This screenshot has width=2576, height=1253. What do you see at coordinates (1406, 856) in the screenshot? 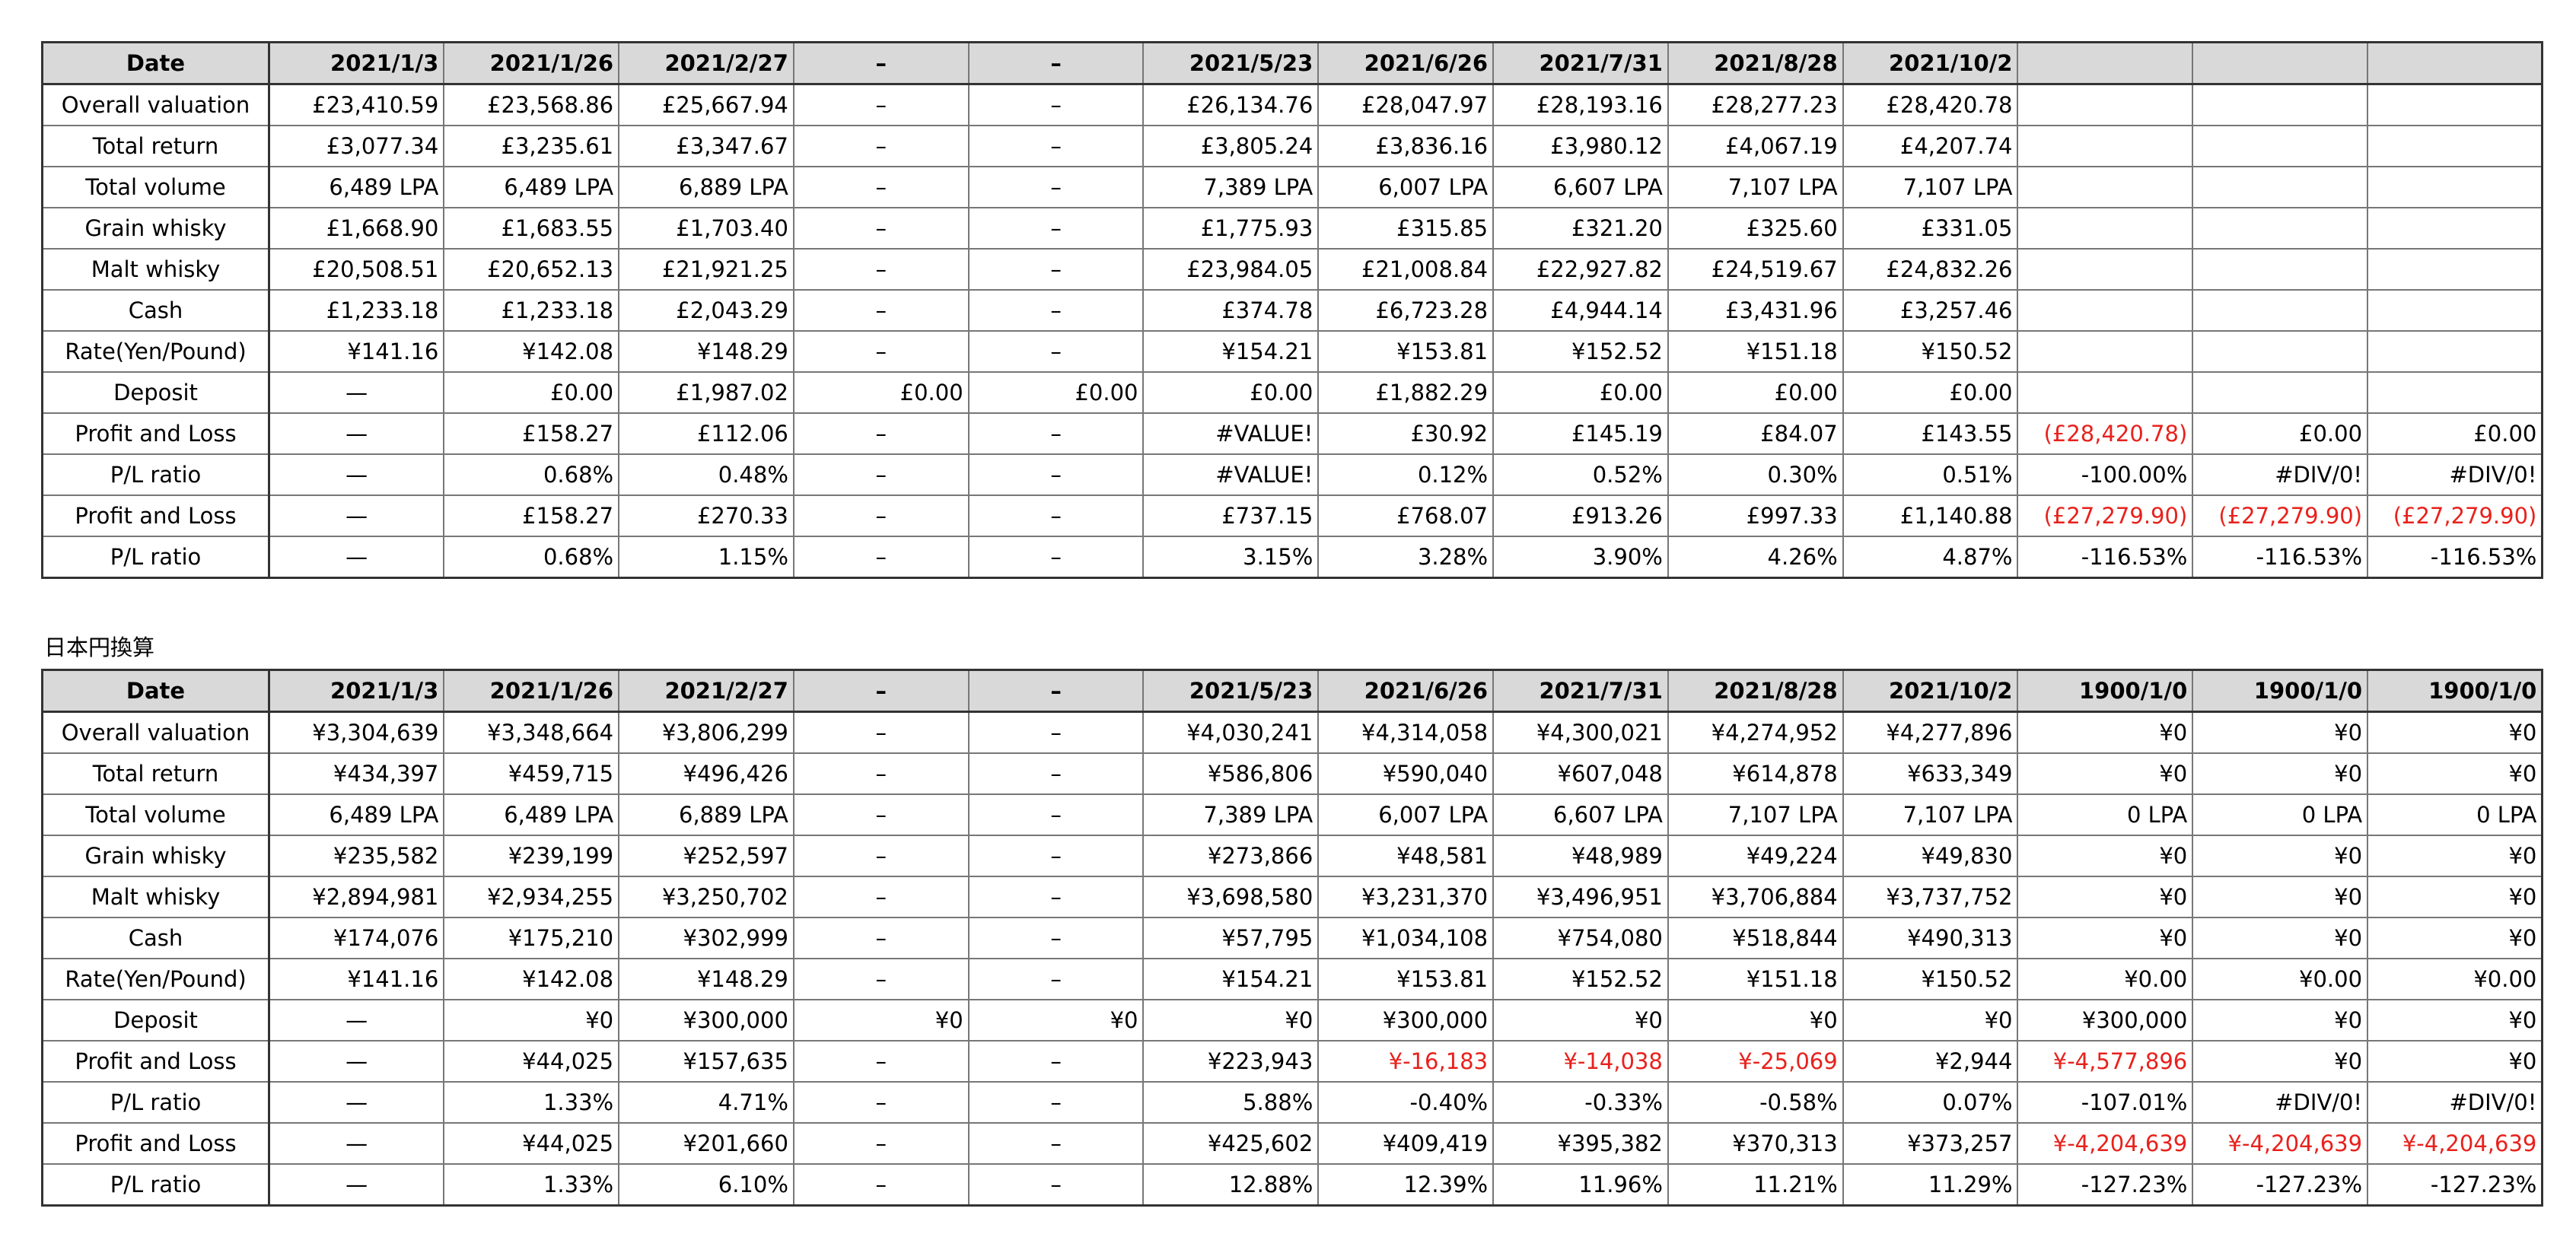
I see `cell: ¥48,581` at bounding box center [1406, 856].